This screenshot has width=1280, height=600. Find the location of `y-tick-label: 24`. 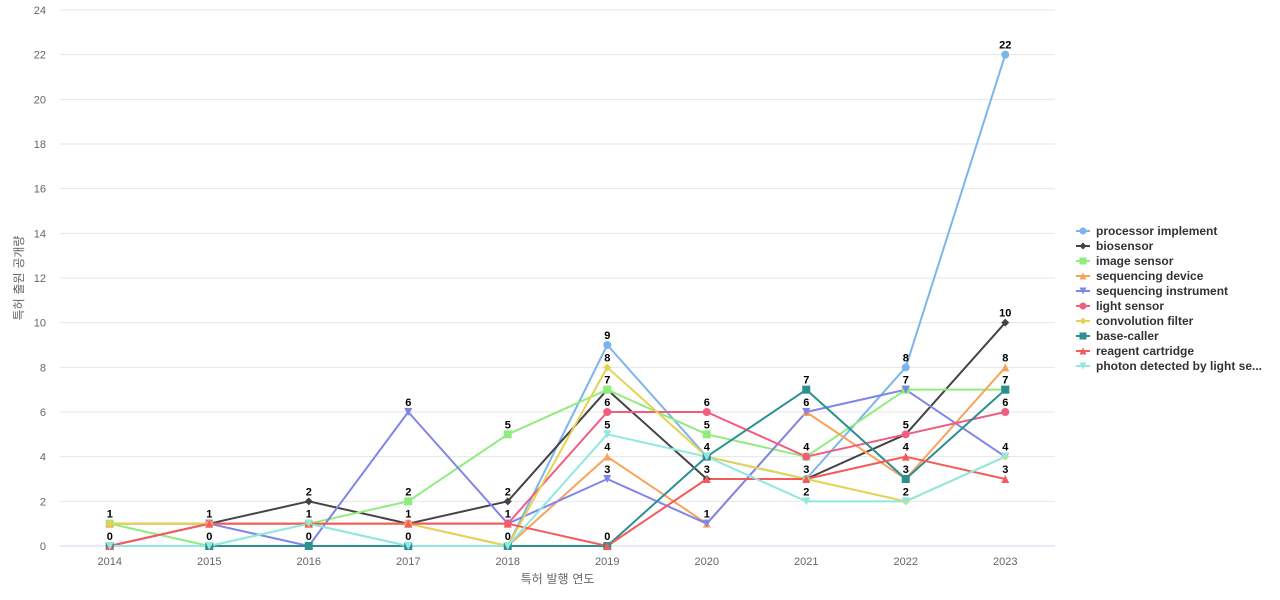

y-tick-label: 24 is located at coordinates (40, 11).